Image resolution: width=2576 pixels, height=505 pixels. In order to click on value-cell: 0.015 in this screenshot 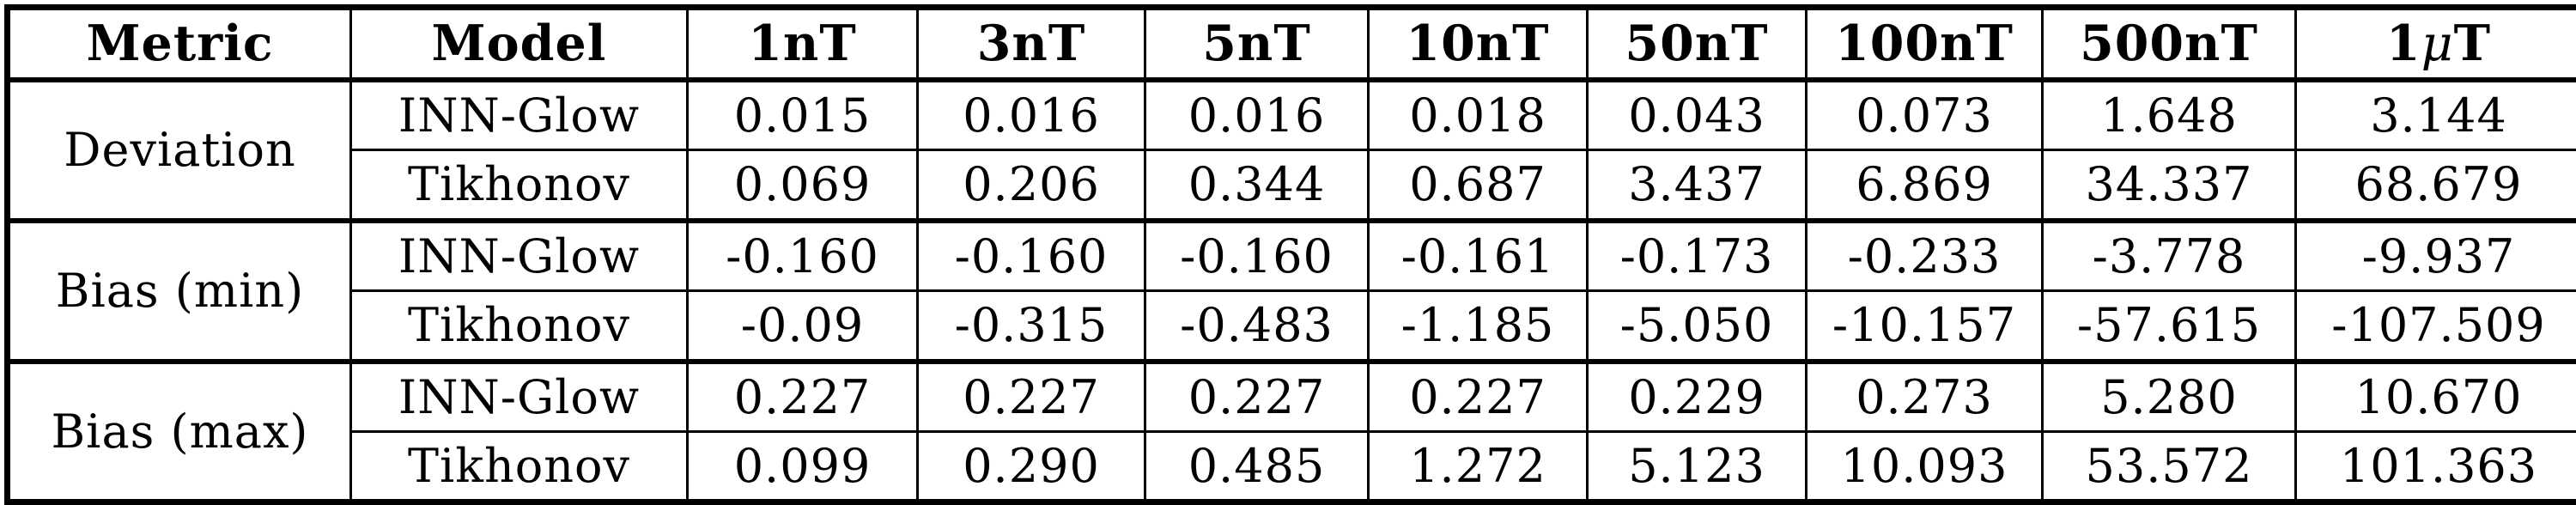, I will do `click(802, 113)`.